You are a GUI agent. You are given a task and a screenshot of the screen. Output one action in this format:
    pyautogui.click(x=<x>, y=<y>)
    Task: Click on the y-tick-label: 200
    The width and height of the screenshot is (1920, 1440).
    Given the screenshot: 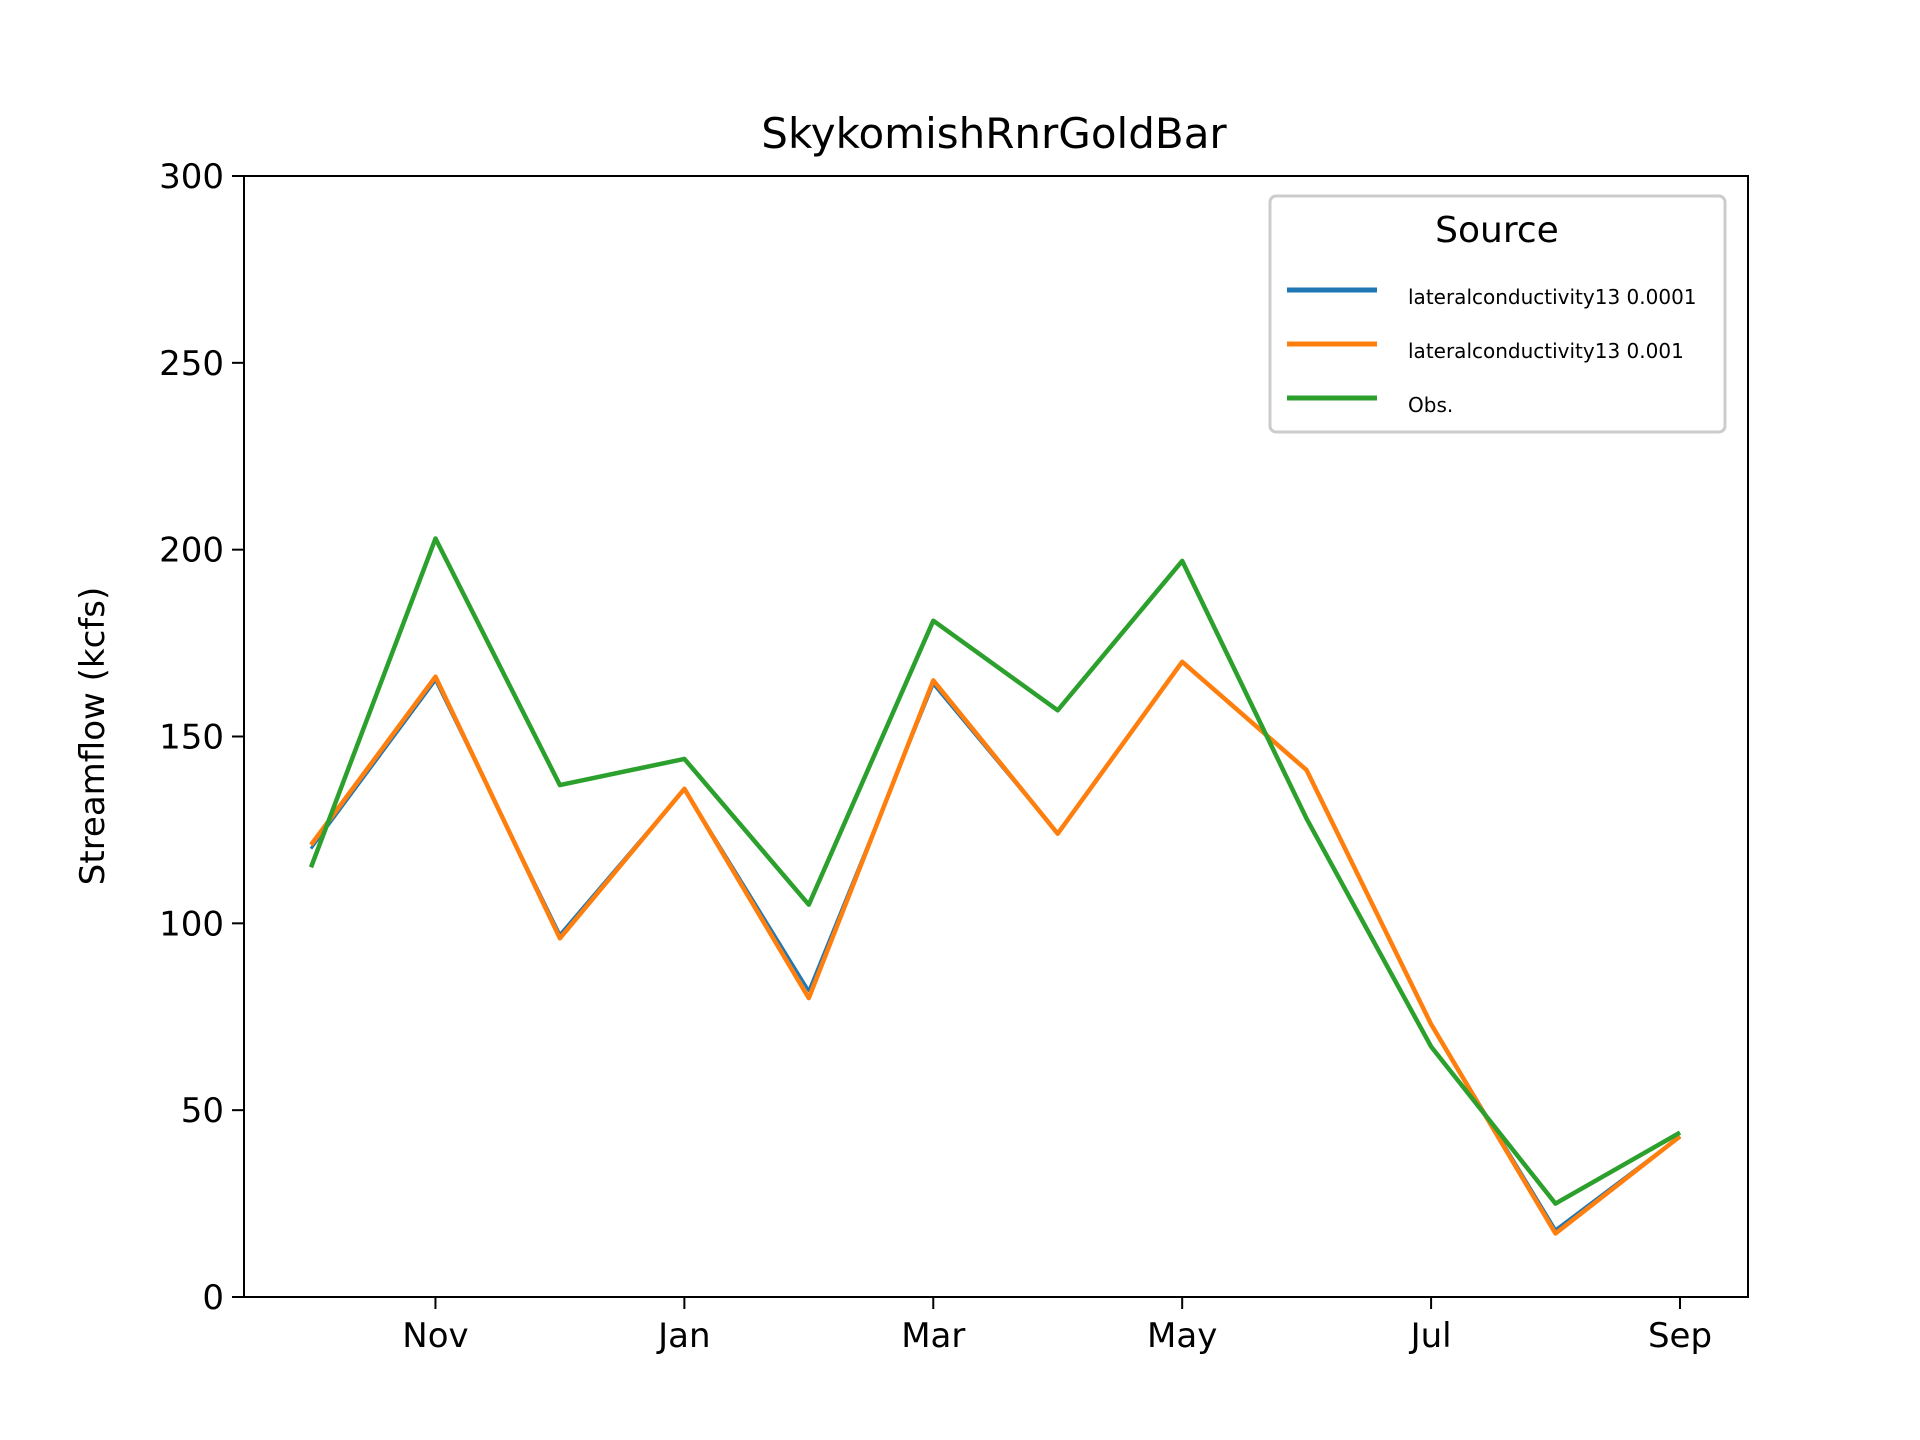 What is the action you would take?
    pyautogui.click(x=191, y=551)
    